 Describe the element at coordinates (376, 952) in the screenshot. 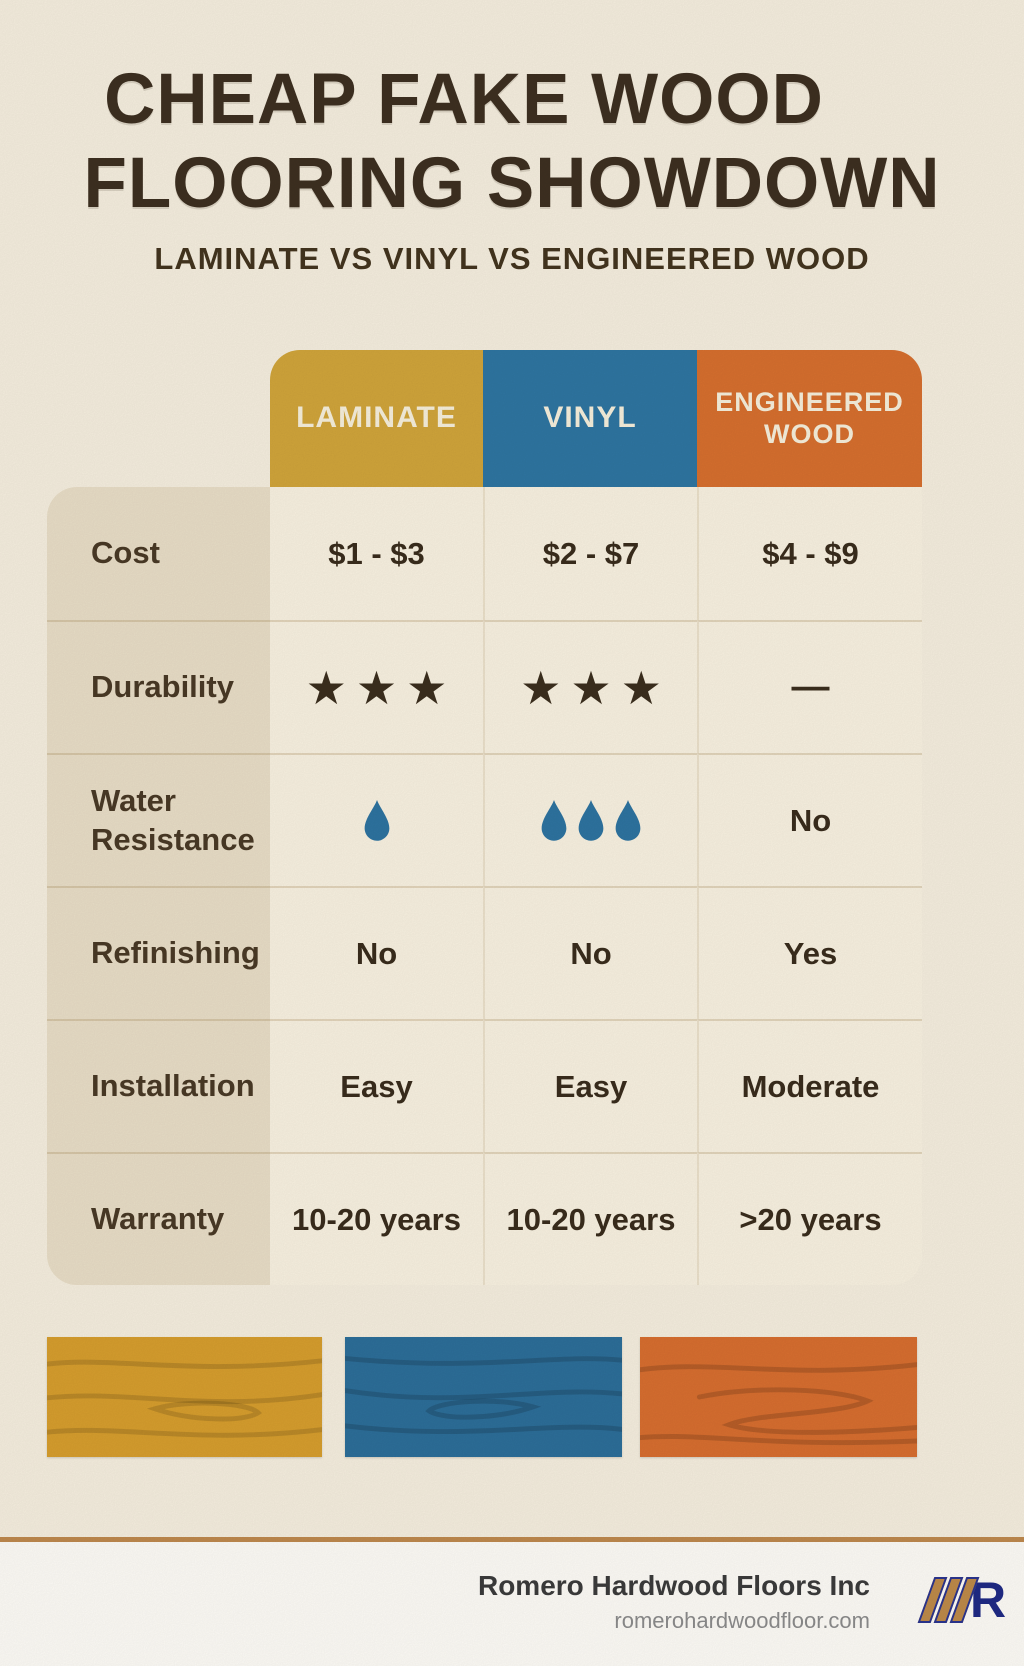

I see `cell-refinishing-laminate: No` at that location.